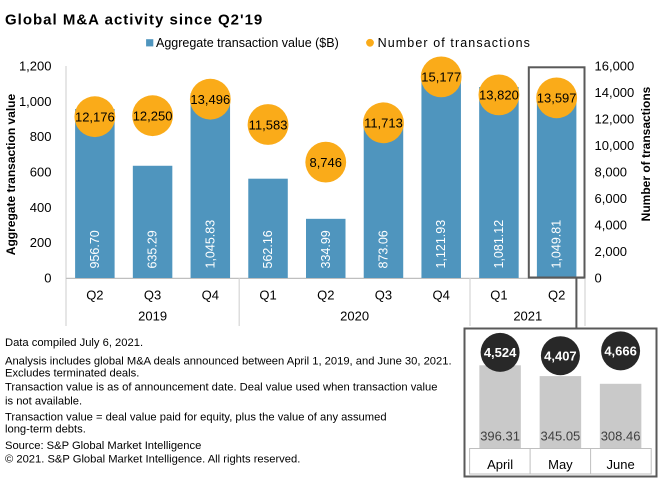  Describe the element at coordinates (210, 99) in the screenshot. I see `svg-text: 13,496` at that location.